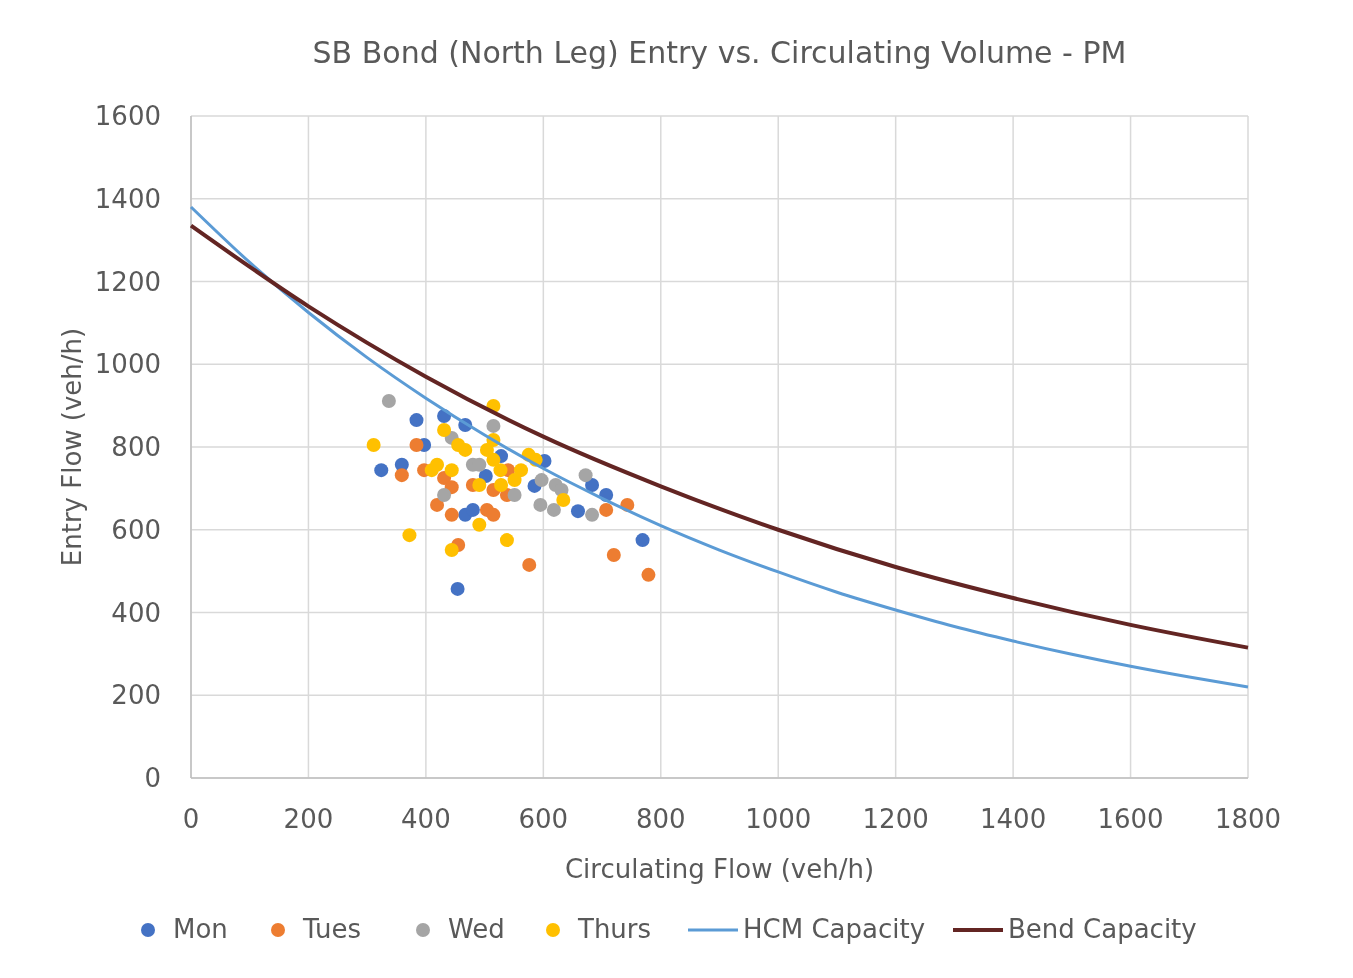  Describe the element at coordinates (1013, 819) in the screenshot. I see `x-tick-label: 1400` at that location.